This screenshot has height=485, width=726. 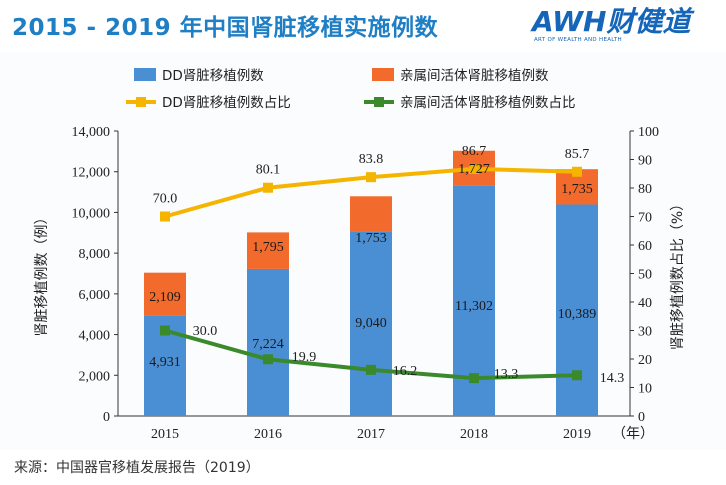 What do you see at coordinates (474, 76) in the screenshot?
I see `legend-label: 亲属间活体肾脏移植例数` at bounding box center [474, 76].